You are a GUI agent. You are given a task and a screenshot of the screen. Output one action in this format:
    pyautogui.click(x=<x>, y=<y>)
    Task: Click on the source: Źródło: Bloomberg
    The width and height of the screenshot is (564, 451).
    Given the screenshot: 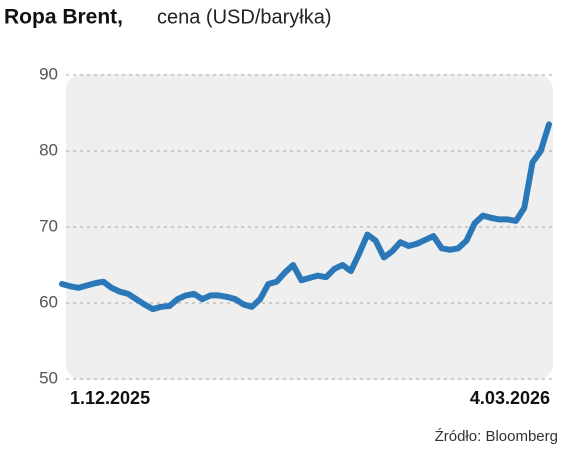 What is the action you would take?
    pyautogui.click(x=496, y=436)
    